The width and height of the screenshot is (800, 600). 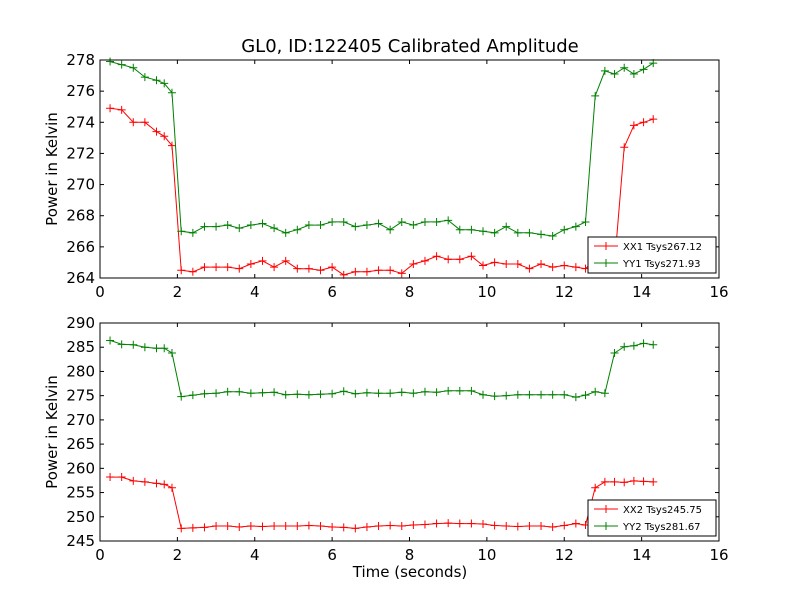 What do you see at coordinates (80, 91) in the screenshot?
I see `y-tick-label: 276` at bounding box center [80, 91].